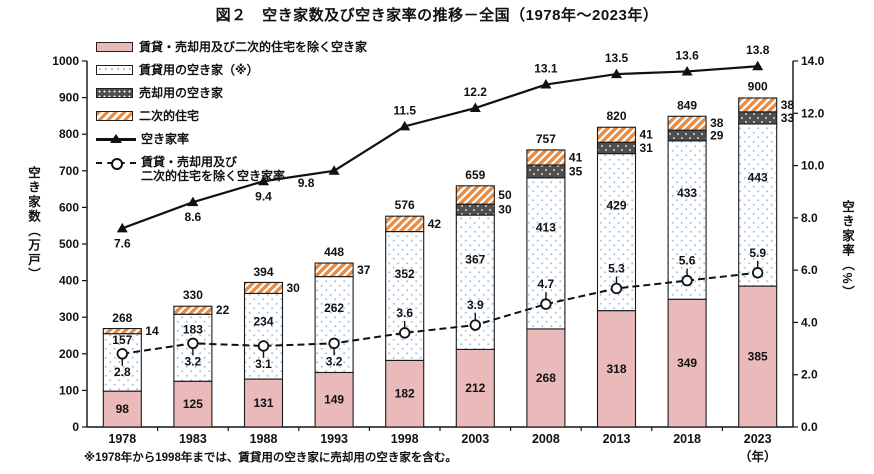  What do you see at coordinates (334, 308) in the screenshot?
I see `bar-segment-label: 262` at bounding box center [334, 308].